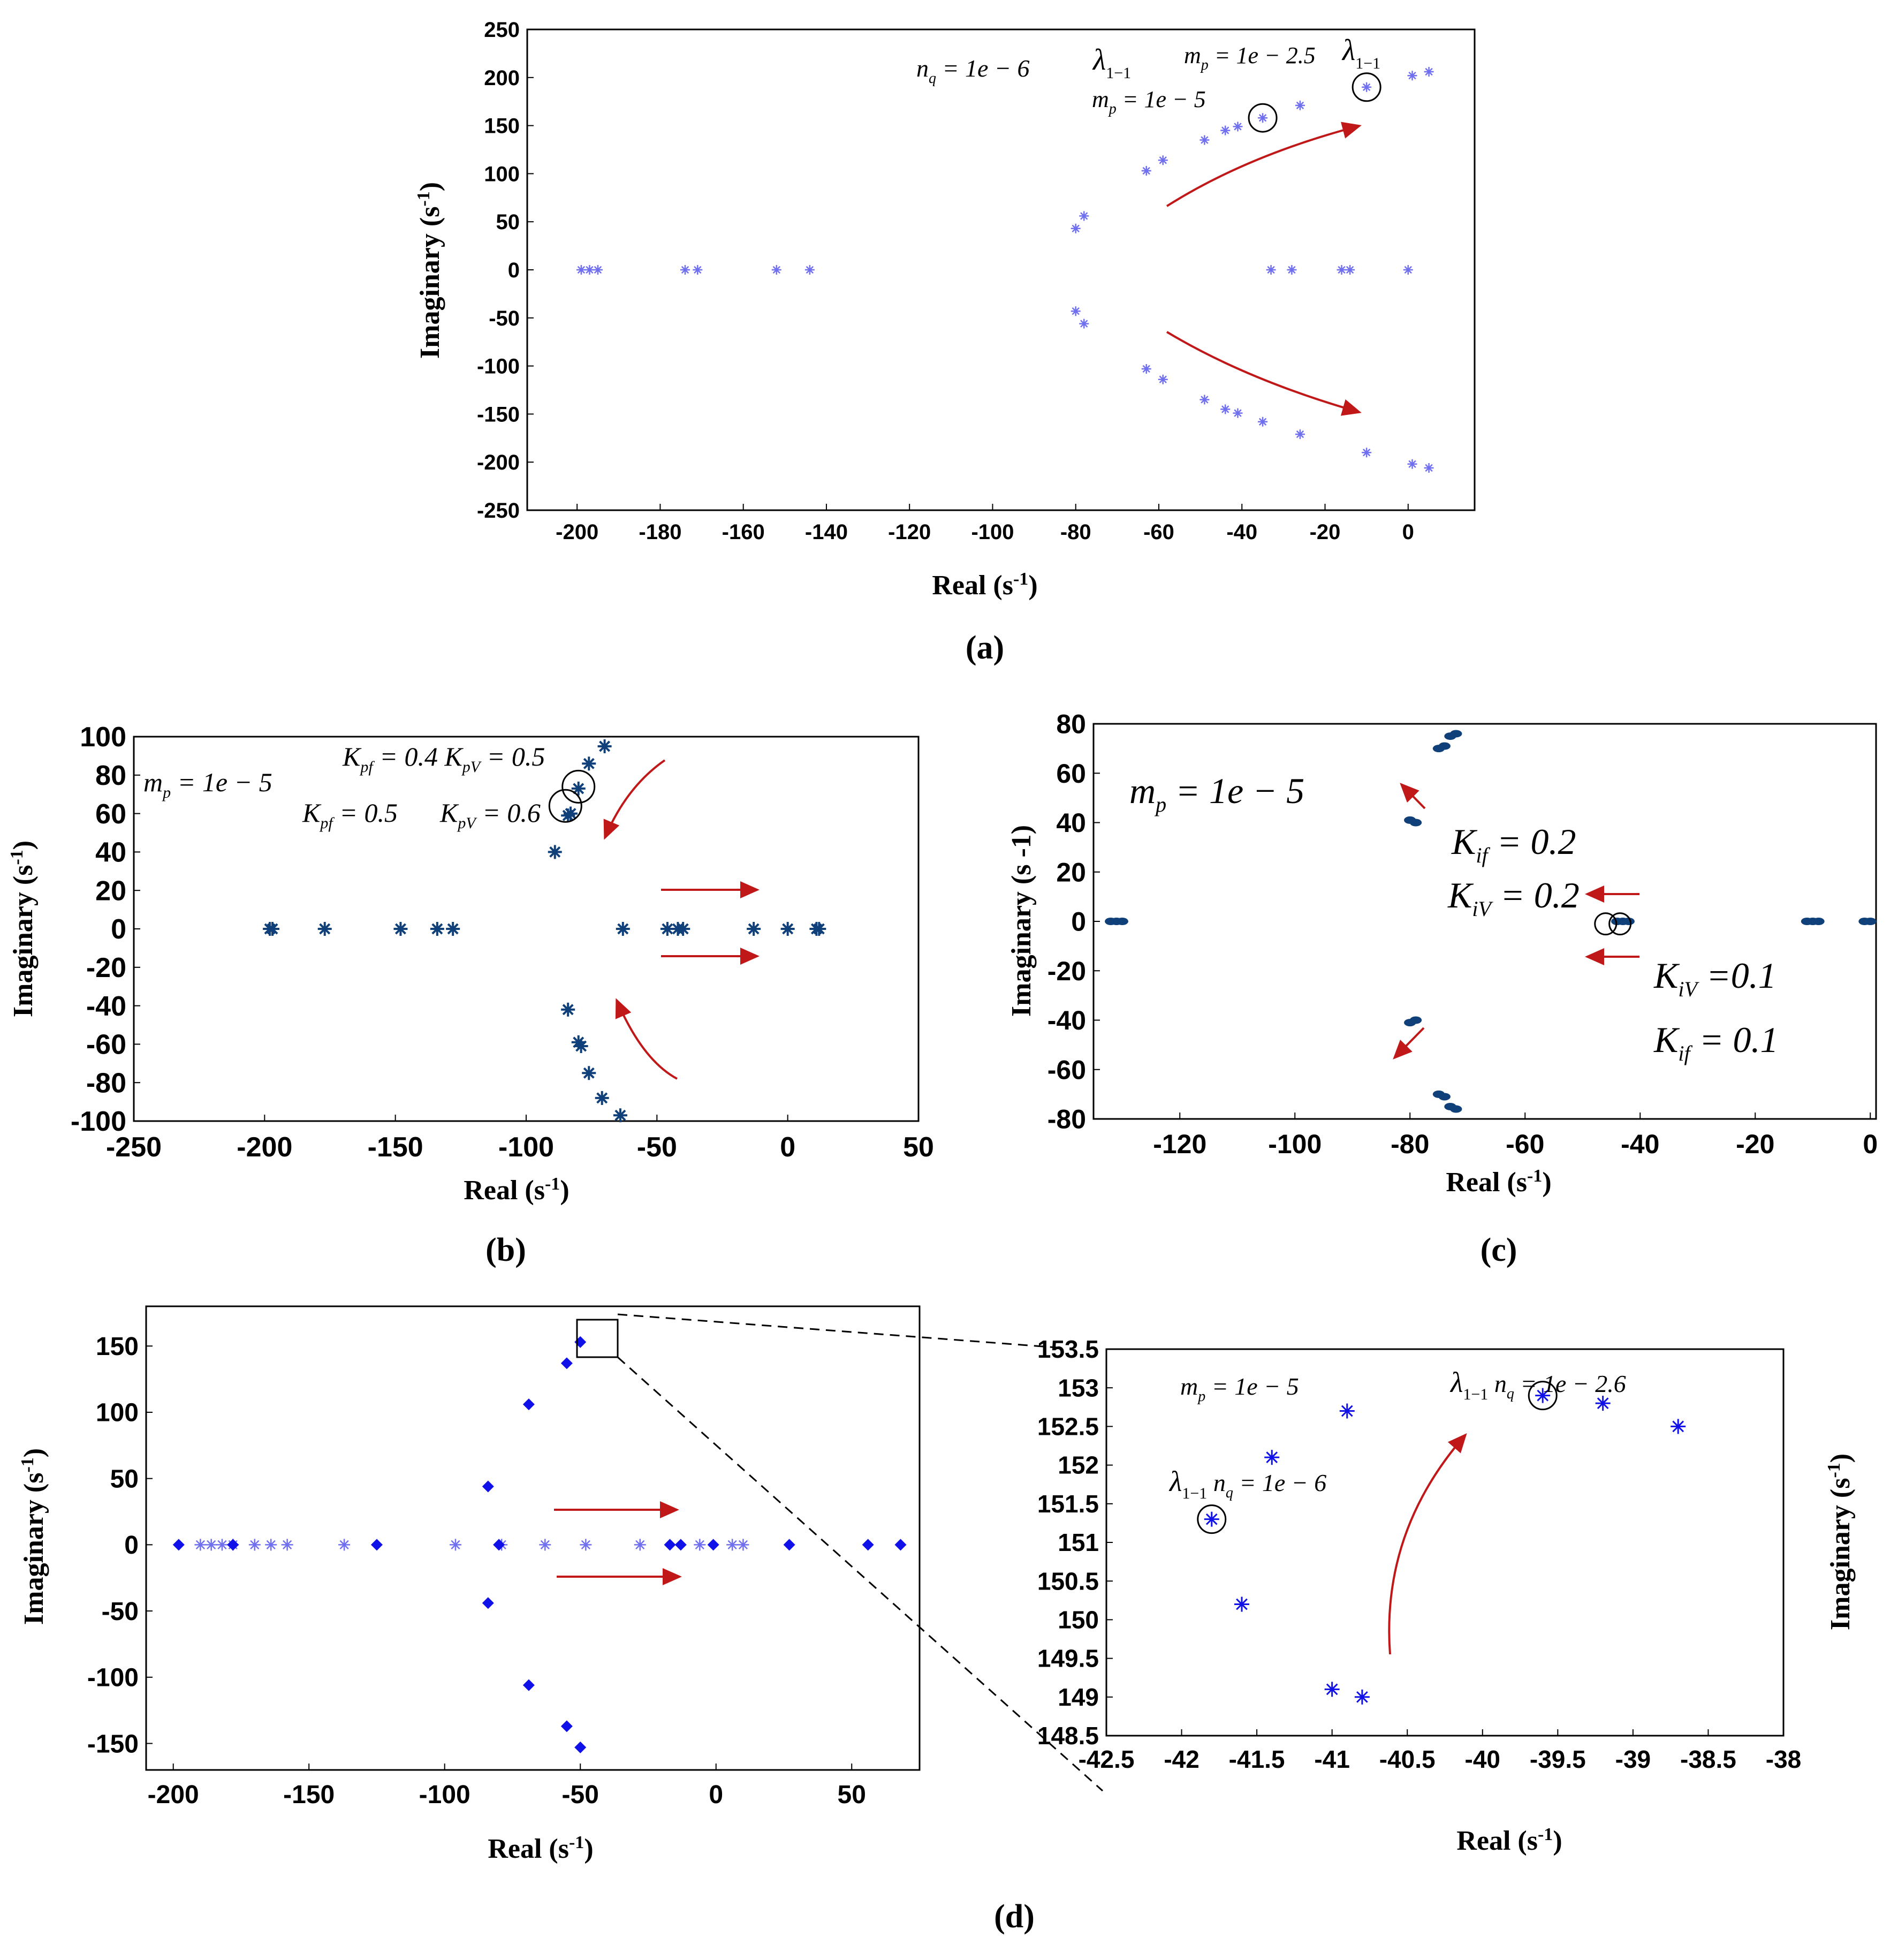  I want to click on plot-d-main-points, so click(539, 1544).